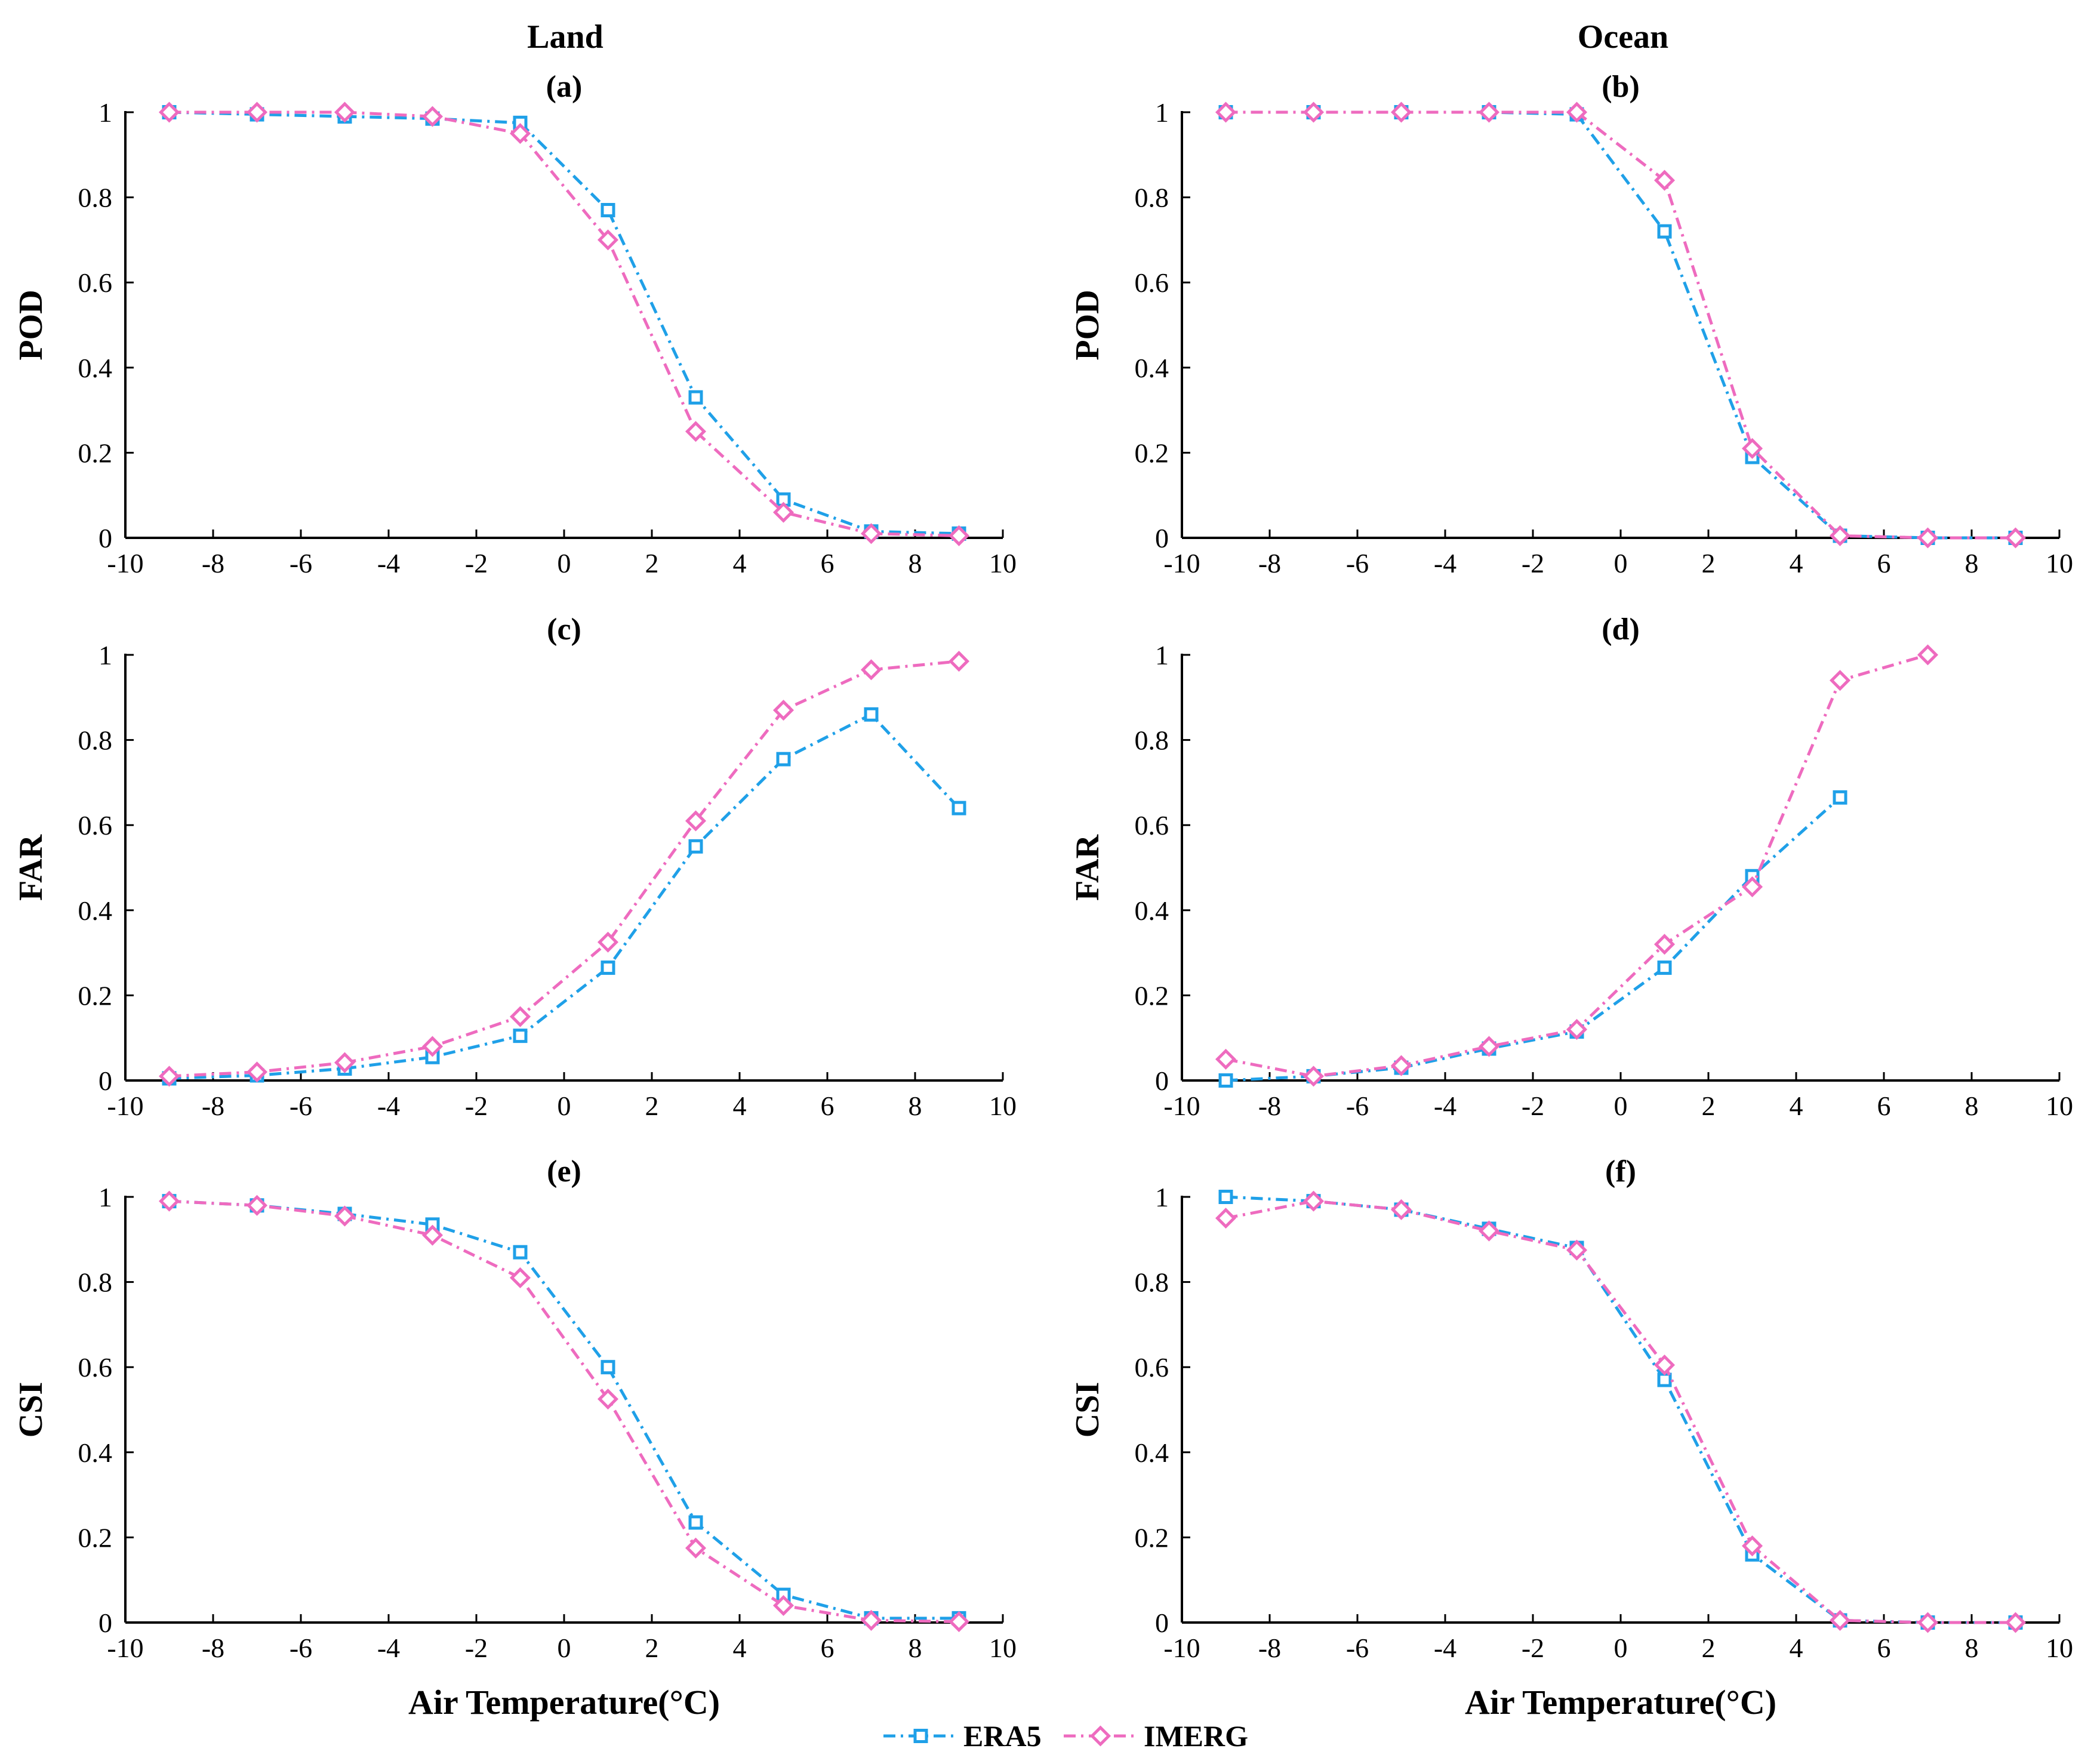 This screenshot has width=2097, height=1764. What do you see at coordinates (1621, 629) in the screenshot?
I see `panel-label-d: (d)` at bounding box center [1621, 629].